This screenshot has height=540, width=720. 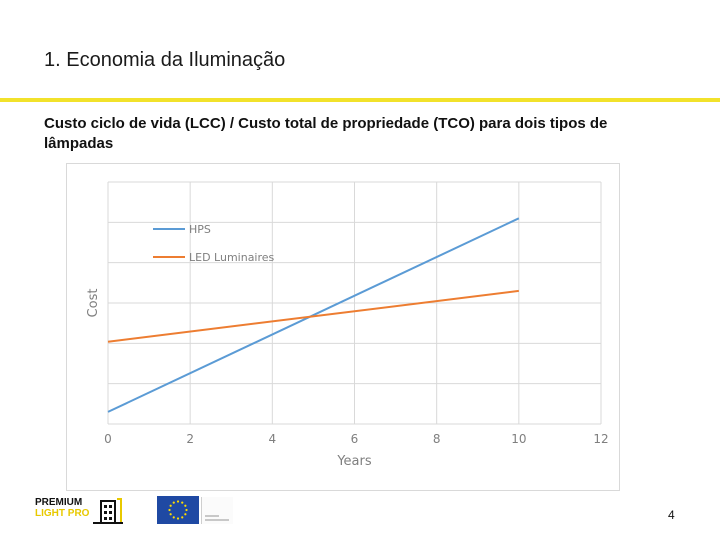 What do you see at coordinates (178, 510) in the screenshot?
I see `eu-flag-icon` at bounding box center [178, 510].